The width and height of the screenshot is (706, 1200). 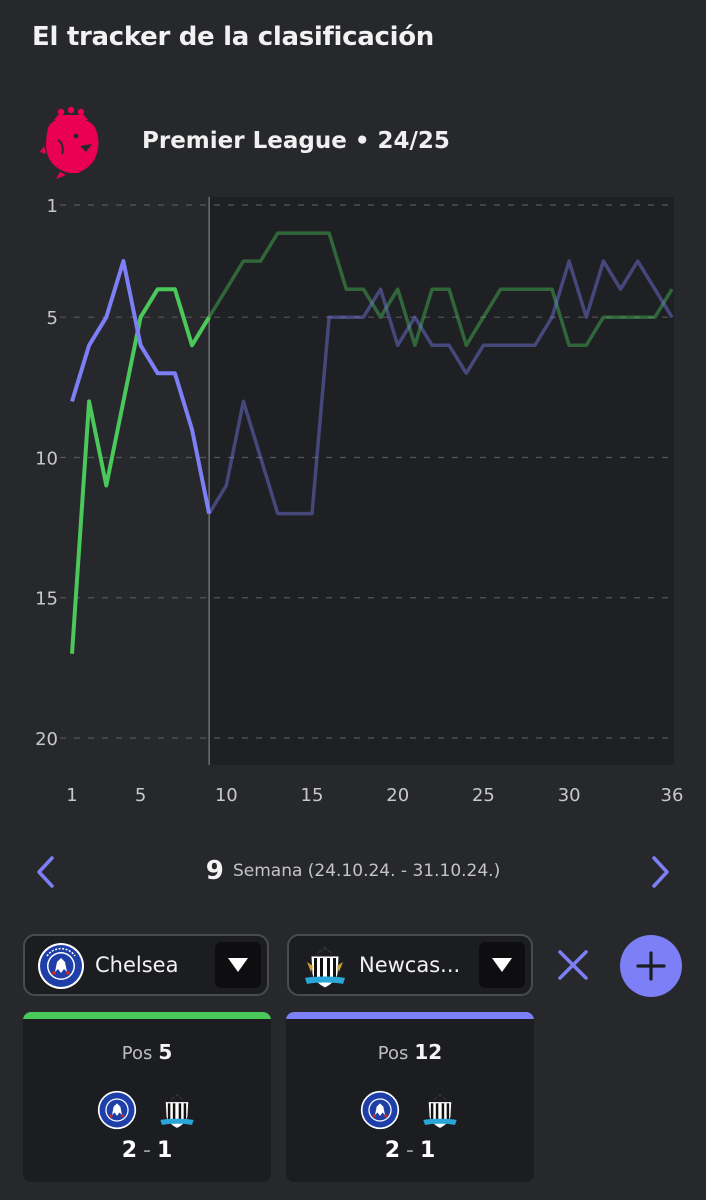 What do you see at coordinates (226, 795) in the screenshot?
I see `x-tick-label: 10` at bounding box center [226, 795].